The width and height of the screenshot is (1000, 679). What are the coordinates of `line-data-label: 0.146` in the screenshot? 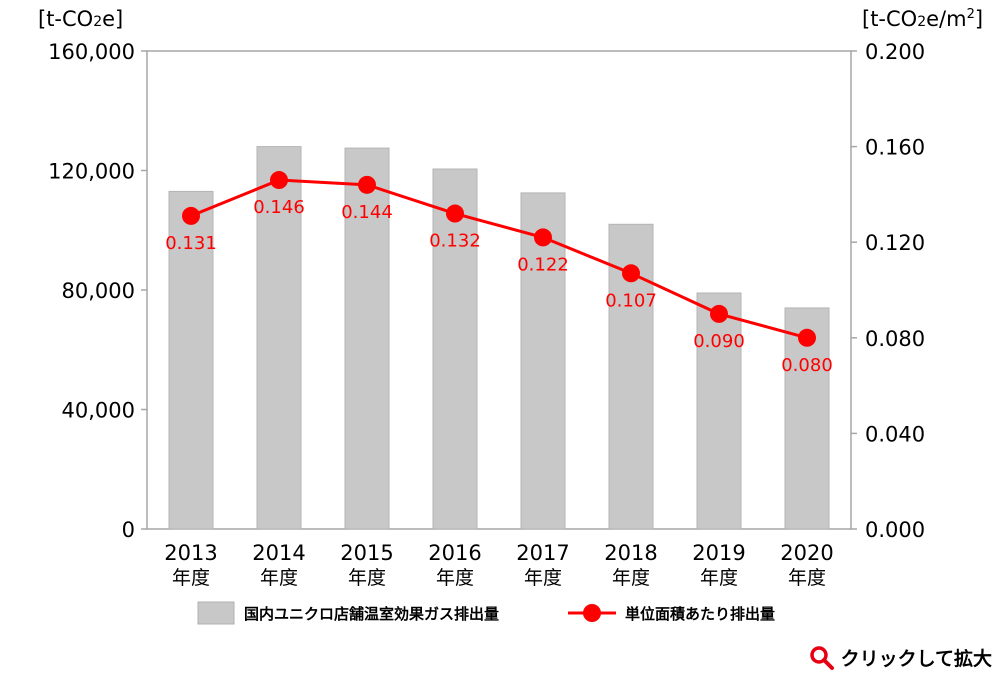 It's located at (279, 207).